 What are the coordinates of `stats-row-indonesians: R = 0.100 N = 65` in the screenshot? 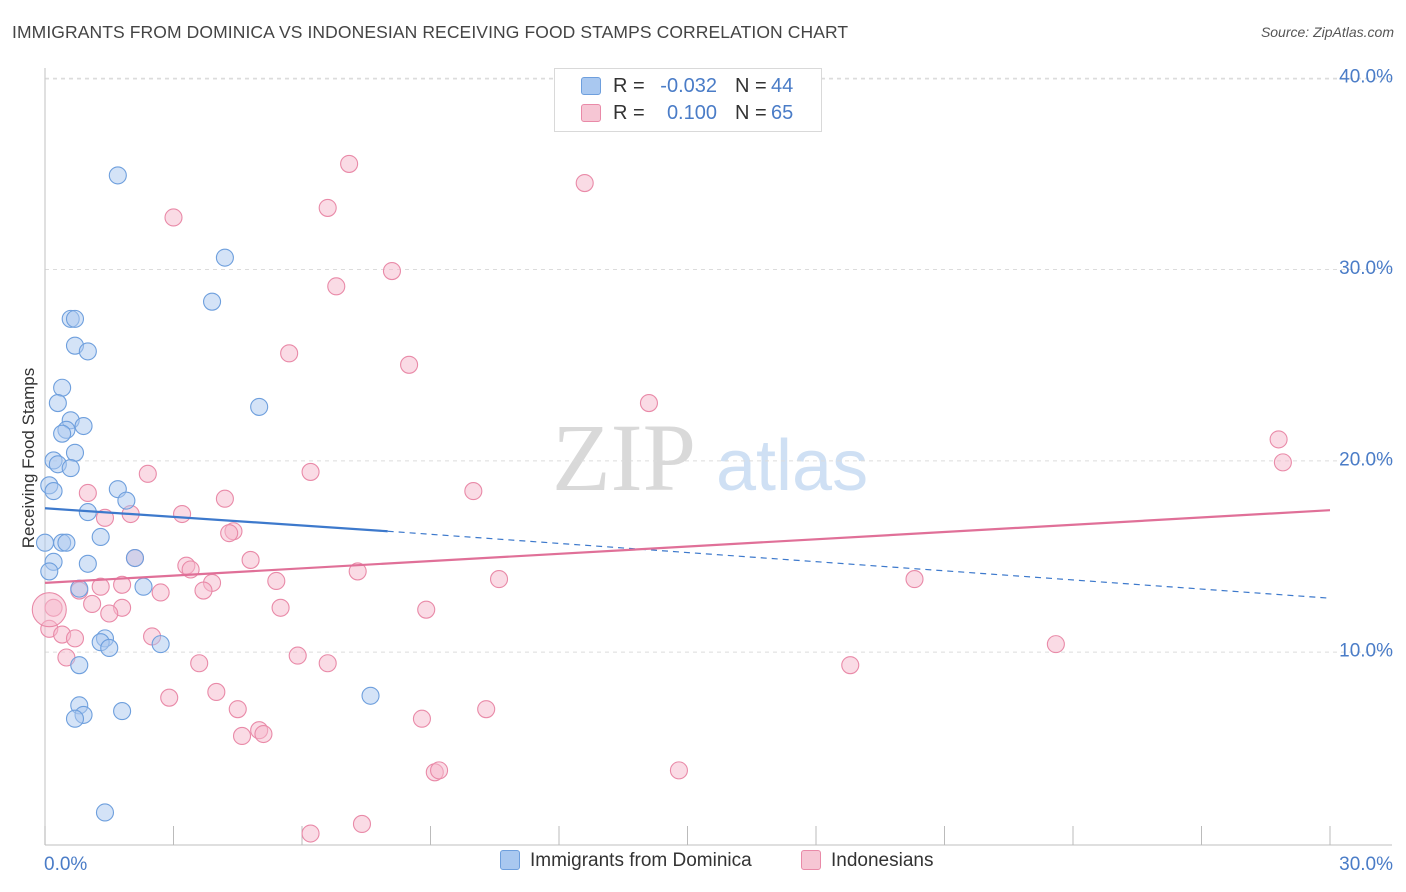 It's located at (688, 113).